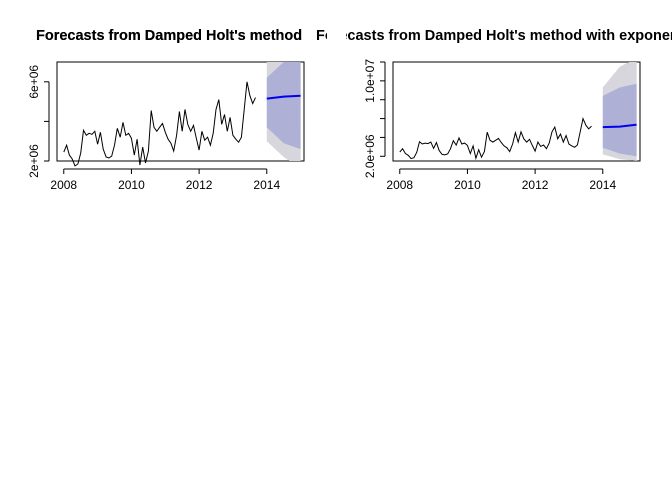 The height and width of the screenshot is (480, 672). I want to click on y-tick-label: 2e+06, so click(34, 161).